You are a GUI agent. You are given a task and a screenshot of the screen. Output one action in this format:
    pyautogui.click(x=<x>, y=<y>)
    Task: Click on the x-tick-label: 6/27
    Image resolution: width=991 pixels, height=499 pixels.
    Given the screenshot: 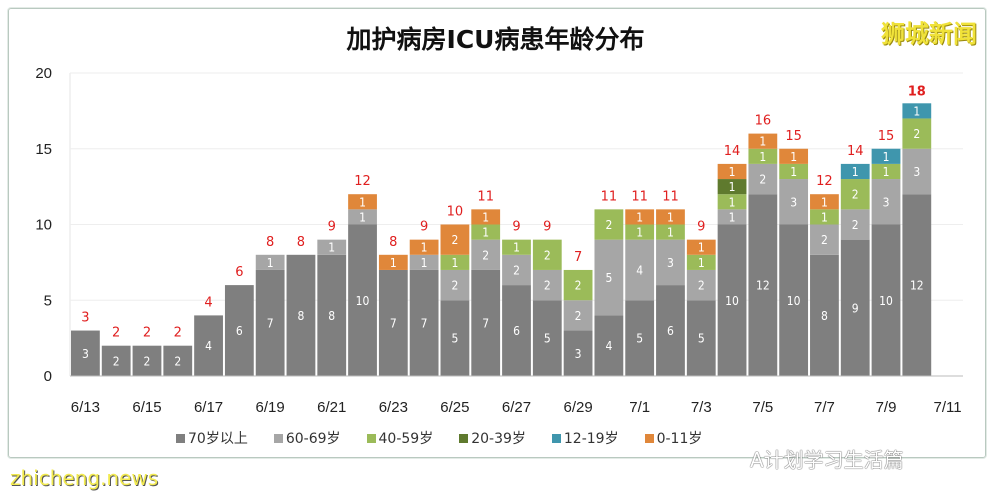 What is the action you would take?
    pyautogui.click(x=516, y=407)
    